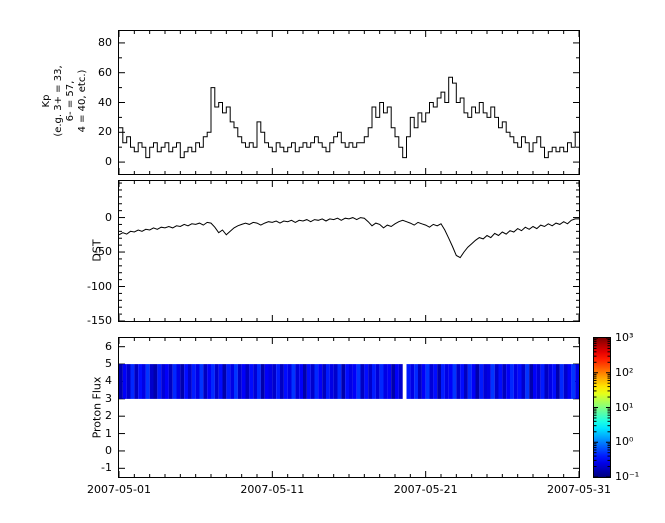 This screenshot has height=523, width=665. What do you see at coordinates (108, 416) in the screenshot?
I see `y-tick-label: 2` at bounding box center [108, 416].